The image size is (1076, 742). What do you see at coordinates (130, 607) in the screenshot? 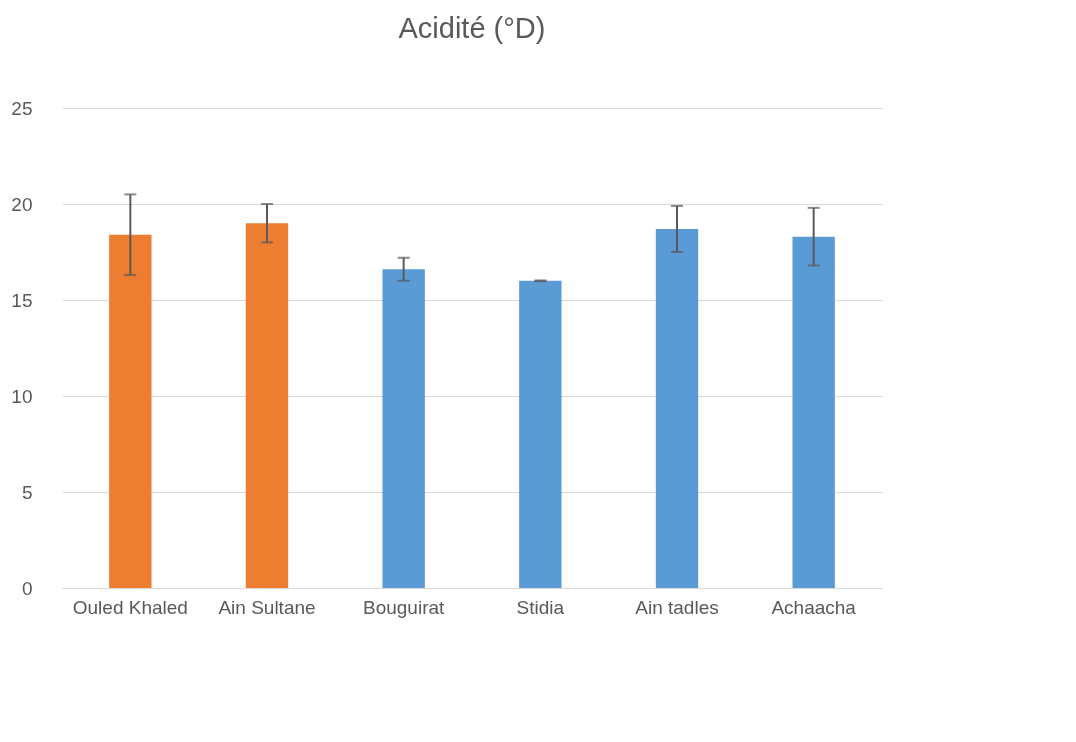
I see `x-tick-label: Ouled Khaled` at bounding box center [130, 607].